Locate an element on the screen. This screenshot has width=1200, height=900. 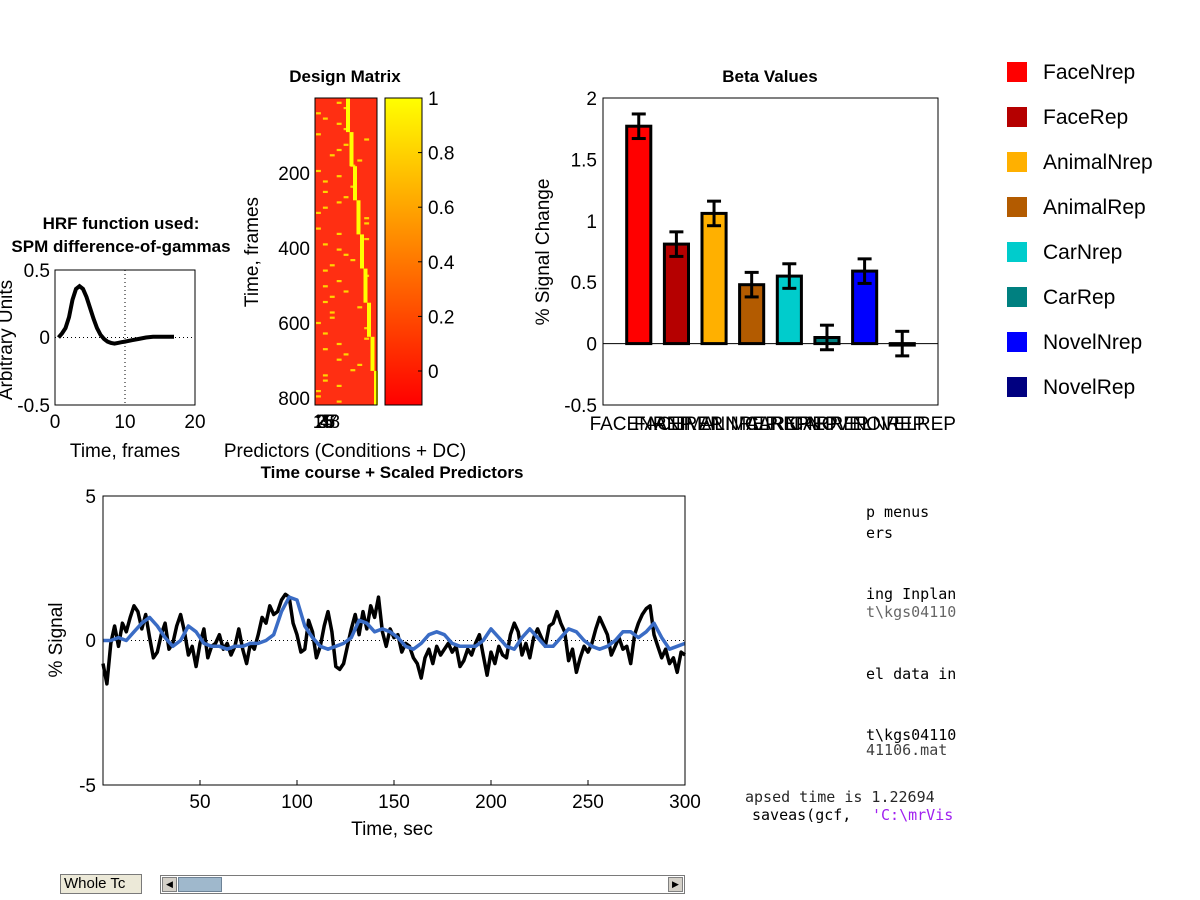
beta-ytick: 1 is located at coordinates (591, 222).